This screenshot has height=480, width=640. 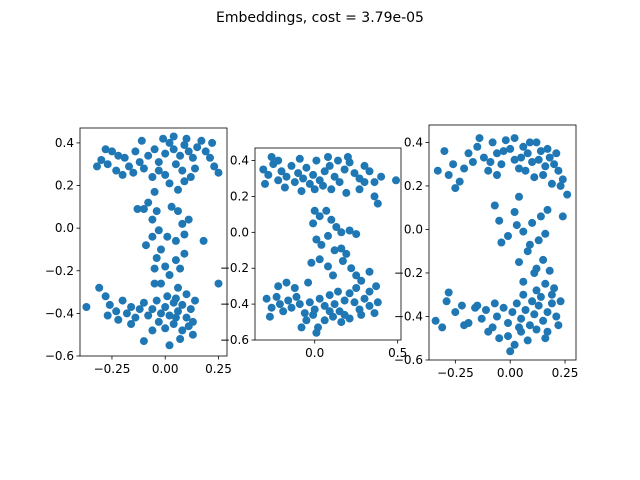 What do you see at coordinates (510, 373) in the screenshot?
I see `x-tick-label: 0.00` at bounding box center [510, 373].